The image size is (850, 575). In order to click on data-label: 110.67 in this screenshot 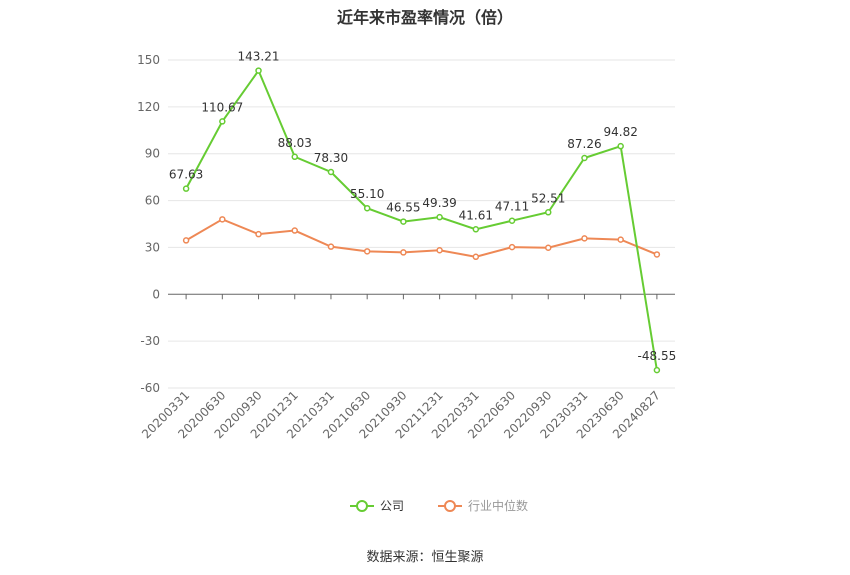, I will do `click(222, 107)`.